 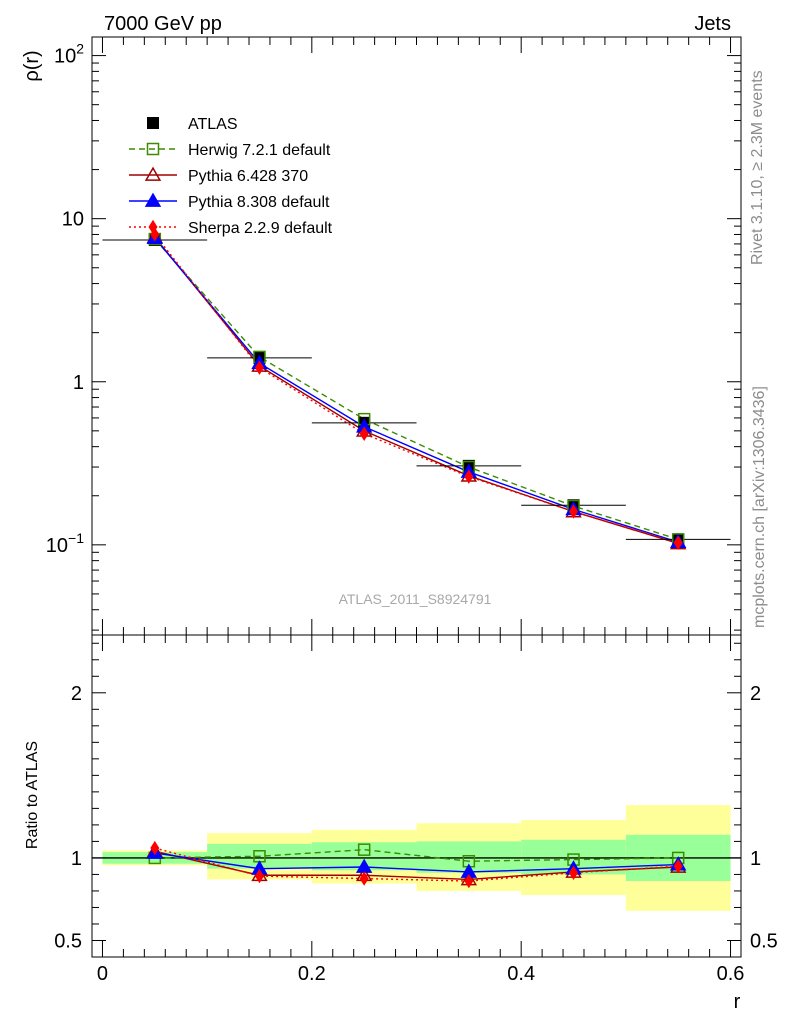 I want to click on ratio-y-tick-label-right: 0.5, so click(x=764, y=941).